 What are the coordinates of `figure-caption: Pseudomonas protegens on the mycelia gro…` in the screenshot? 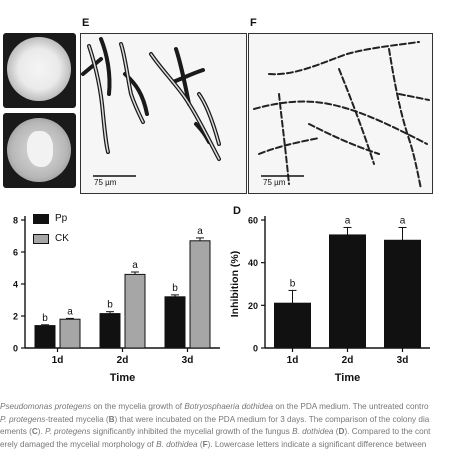 It's located at (237, 426).